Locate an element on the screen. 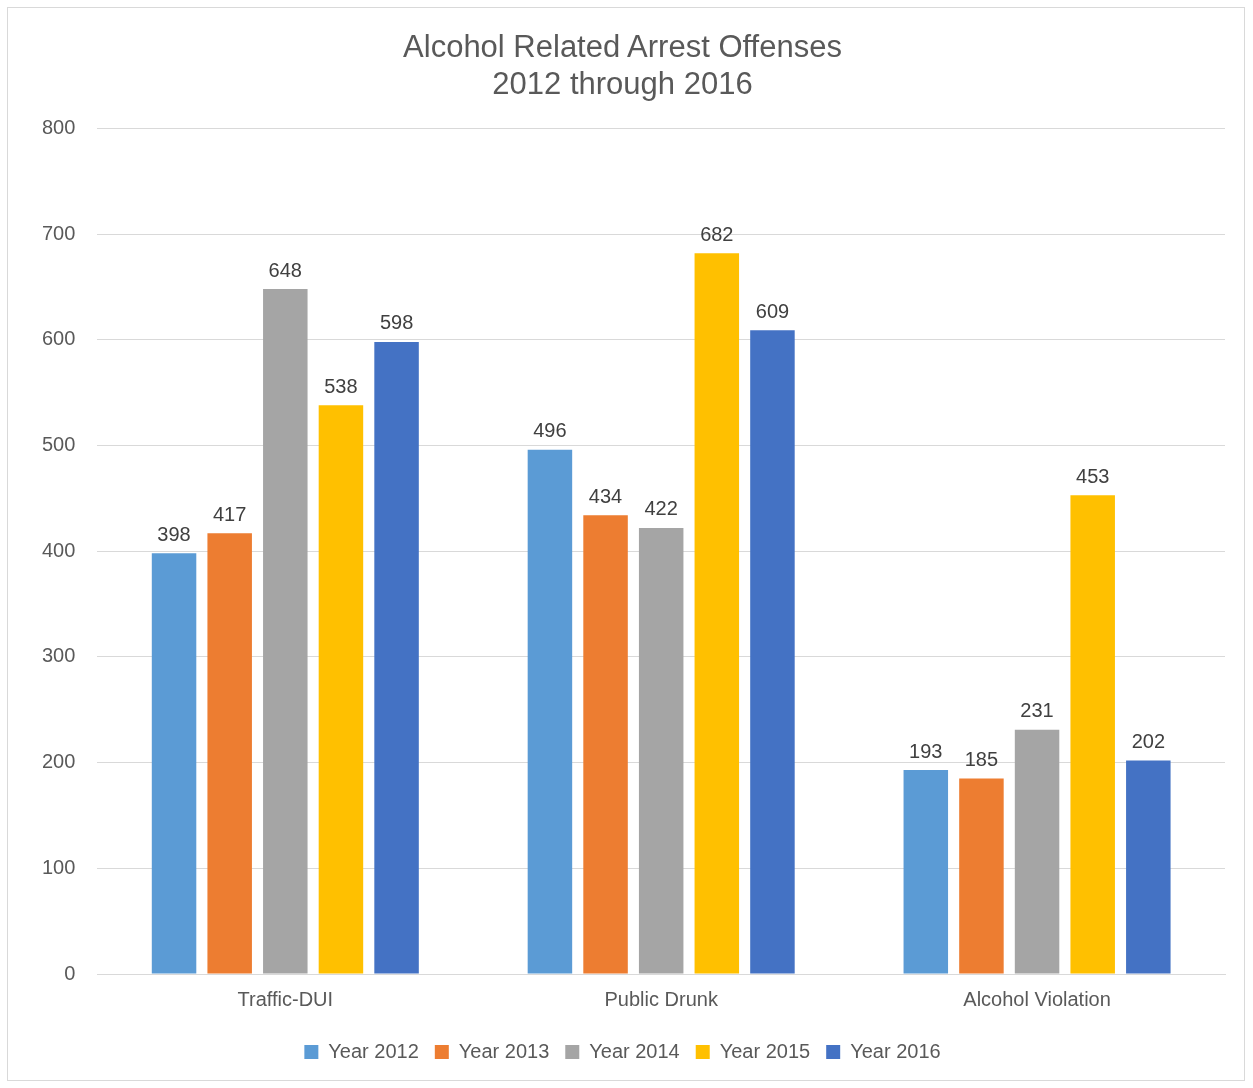  x-tick-label: Public Drunk is located at coordinates (661, 998).